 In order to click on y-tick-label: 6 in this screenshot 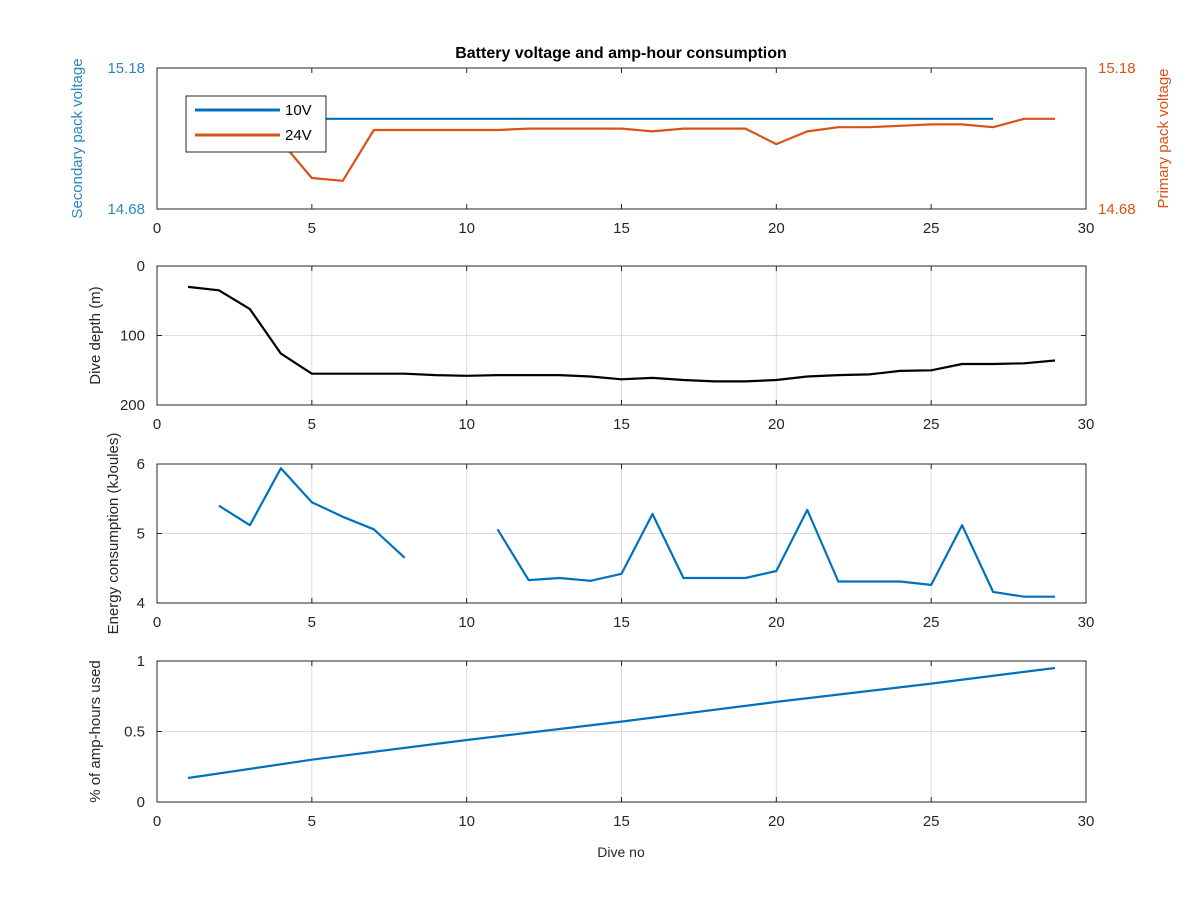, I will do `click(141, 464)`.